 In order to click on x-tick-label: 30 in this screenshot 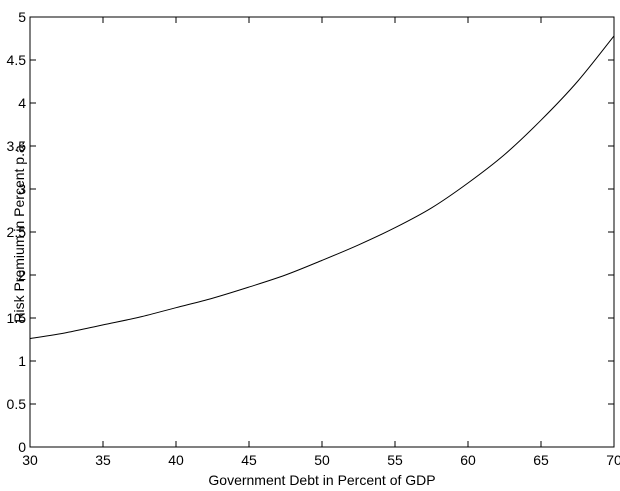, I will do `click(30, 460)`.